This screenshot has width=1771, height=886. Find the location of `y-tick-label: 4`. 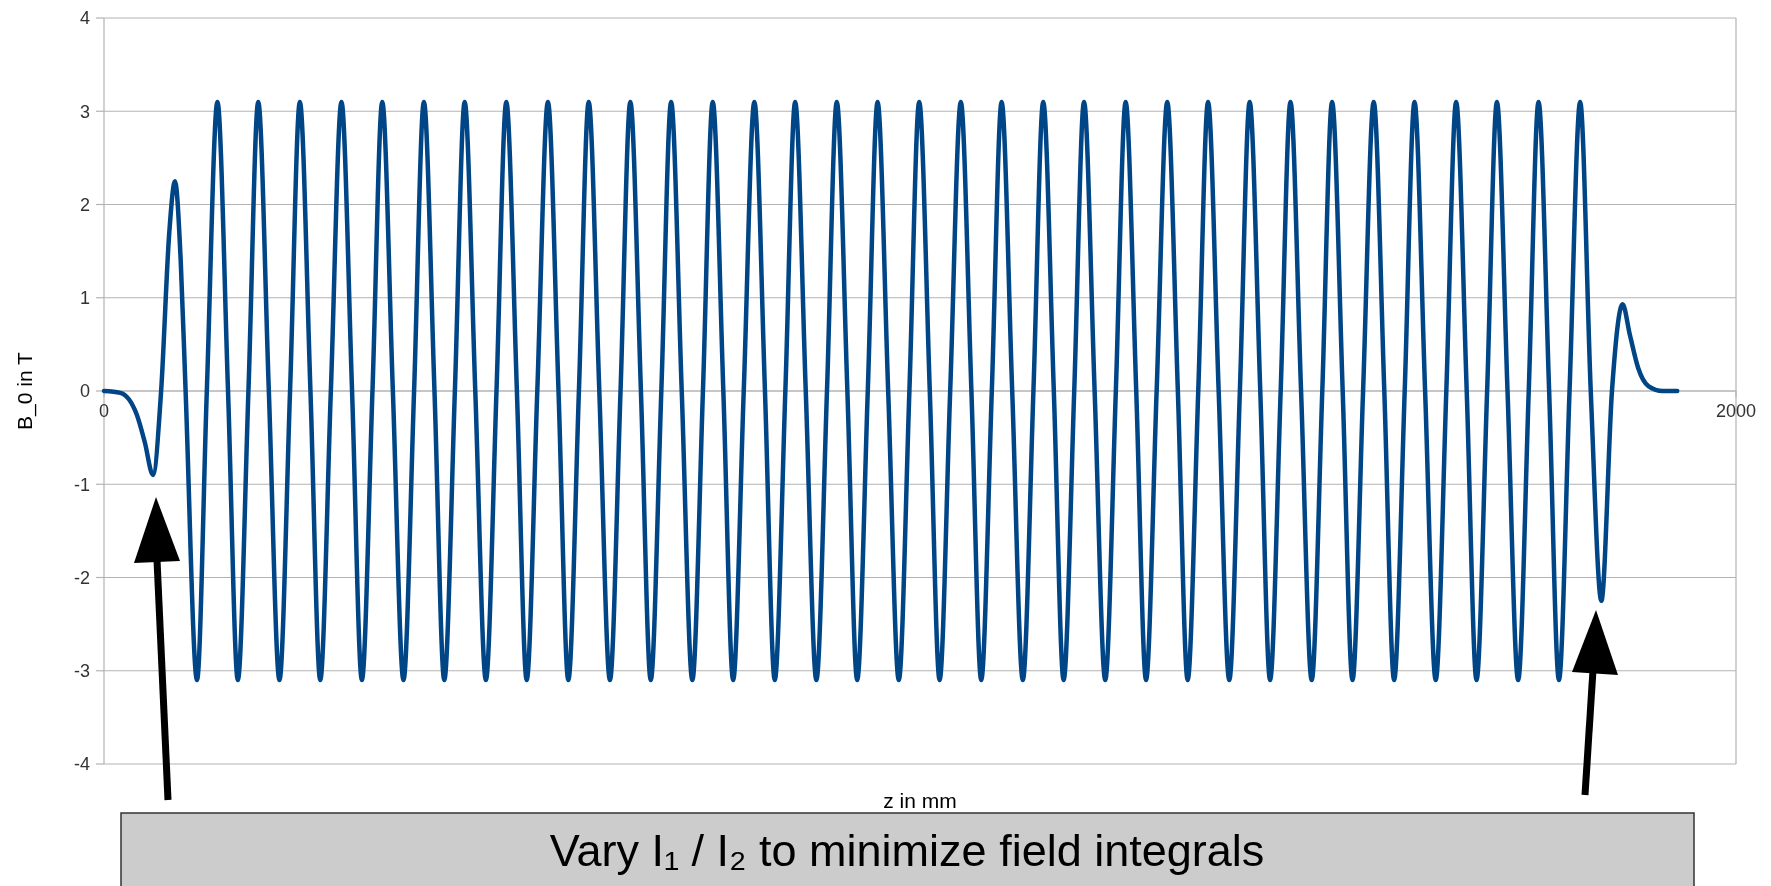

y-tick-label: 4 is located at coordinates (84, 18).